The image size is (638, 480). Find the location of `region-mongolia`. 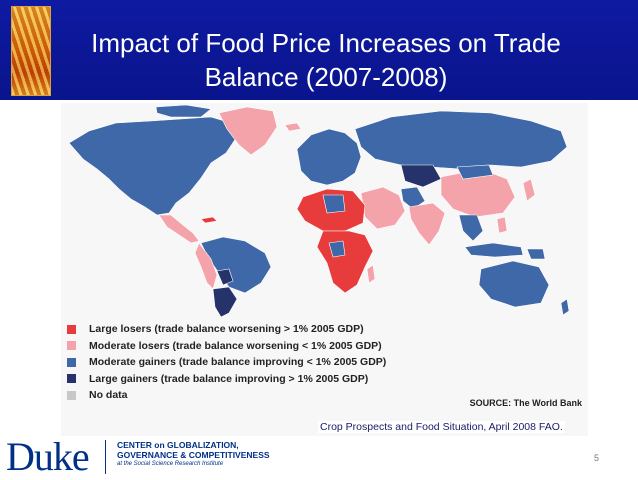

region-mongolia is located at coordinates (475, 172).